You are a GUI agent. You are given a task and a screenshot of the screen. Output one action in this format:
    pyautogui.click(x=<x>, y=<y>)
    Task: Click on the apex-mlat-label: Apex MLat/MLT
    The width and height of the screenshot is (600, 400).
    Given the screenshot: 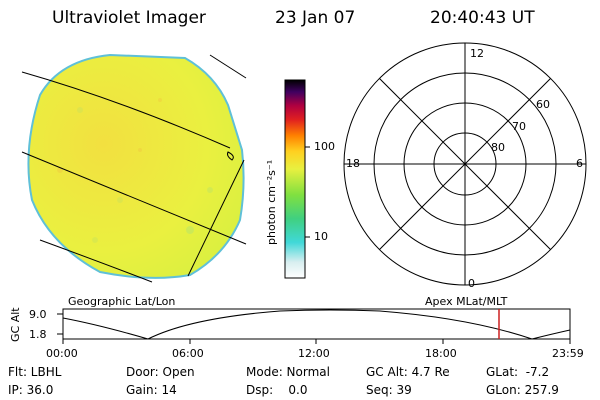 What is the action you would take?
    pyautogui.click(x=466, y=301)
    